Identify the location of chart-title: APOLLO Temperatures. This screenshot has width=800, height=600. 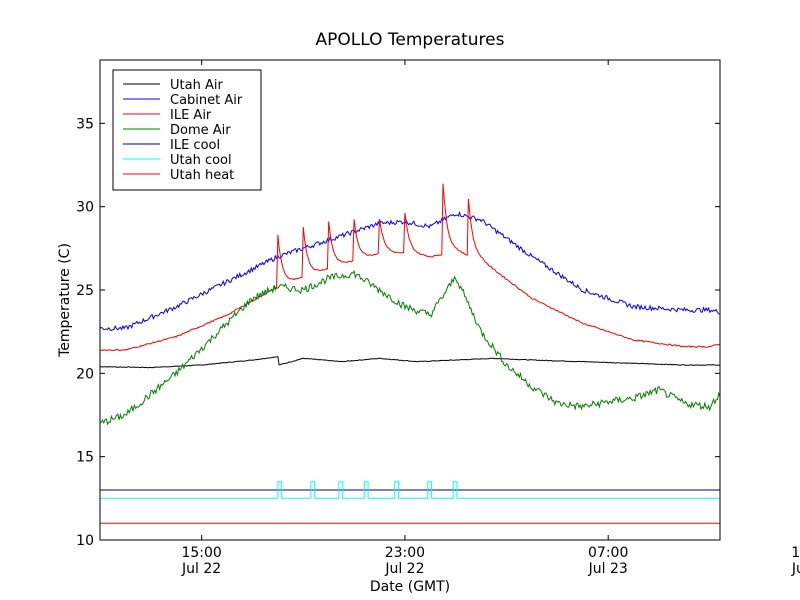
(410, 40).